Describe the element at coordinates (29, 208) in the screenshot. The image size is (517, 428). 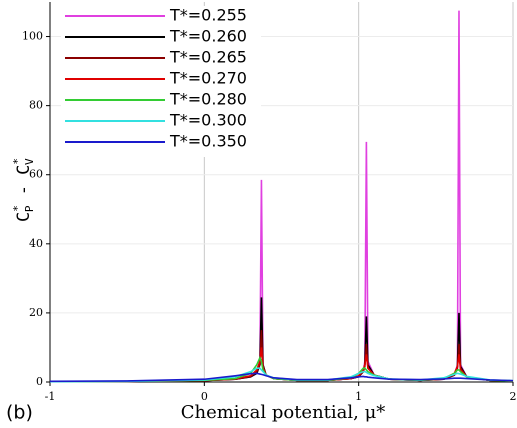
I see `y-label-part: P` at that location.